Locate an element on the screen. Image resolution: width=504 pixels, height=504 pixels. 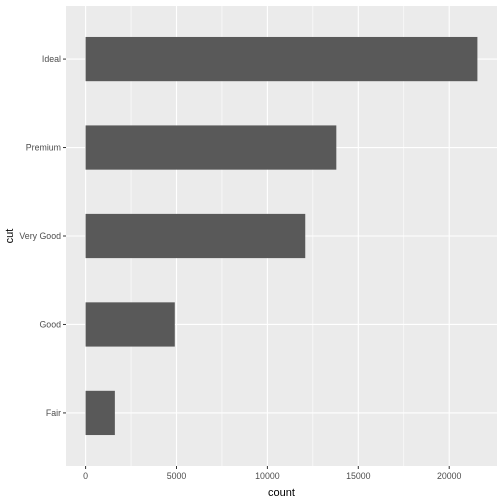
x-axis: 0 5000 10000 15000 20000 is located at coordinates (272, 473).